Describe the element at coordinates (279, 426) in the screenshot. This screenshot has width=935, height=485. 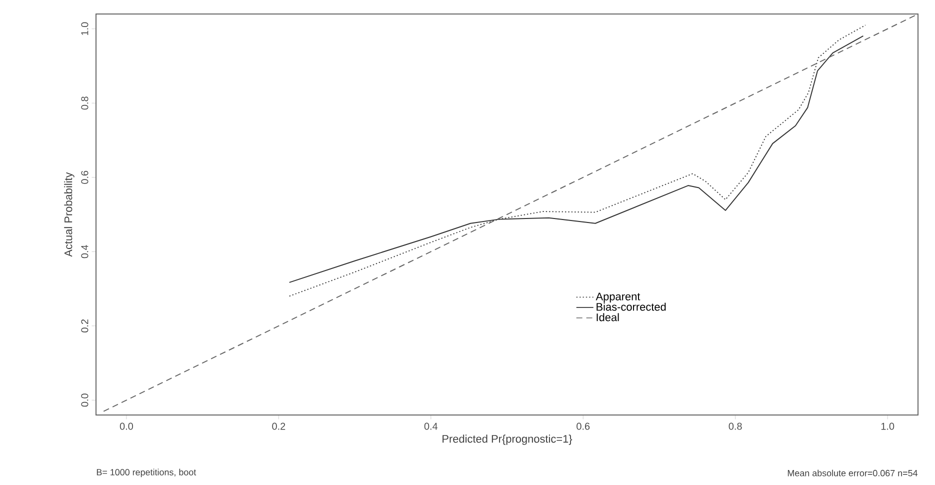
I see `x-tick-label: 0.2` at that location.